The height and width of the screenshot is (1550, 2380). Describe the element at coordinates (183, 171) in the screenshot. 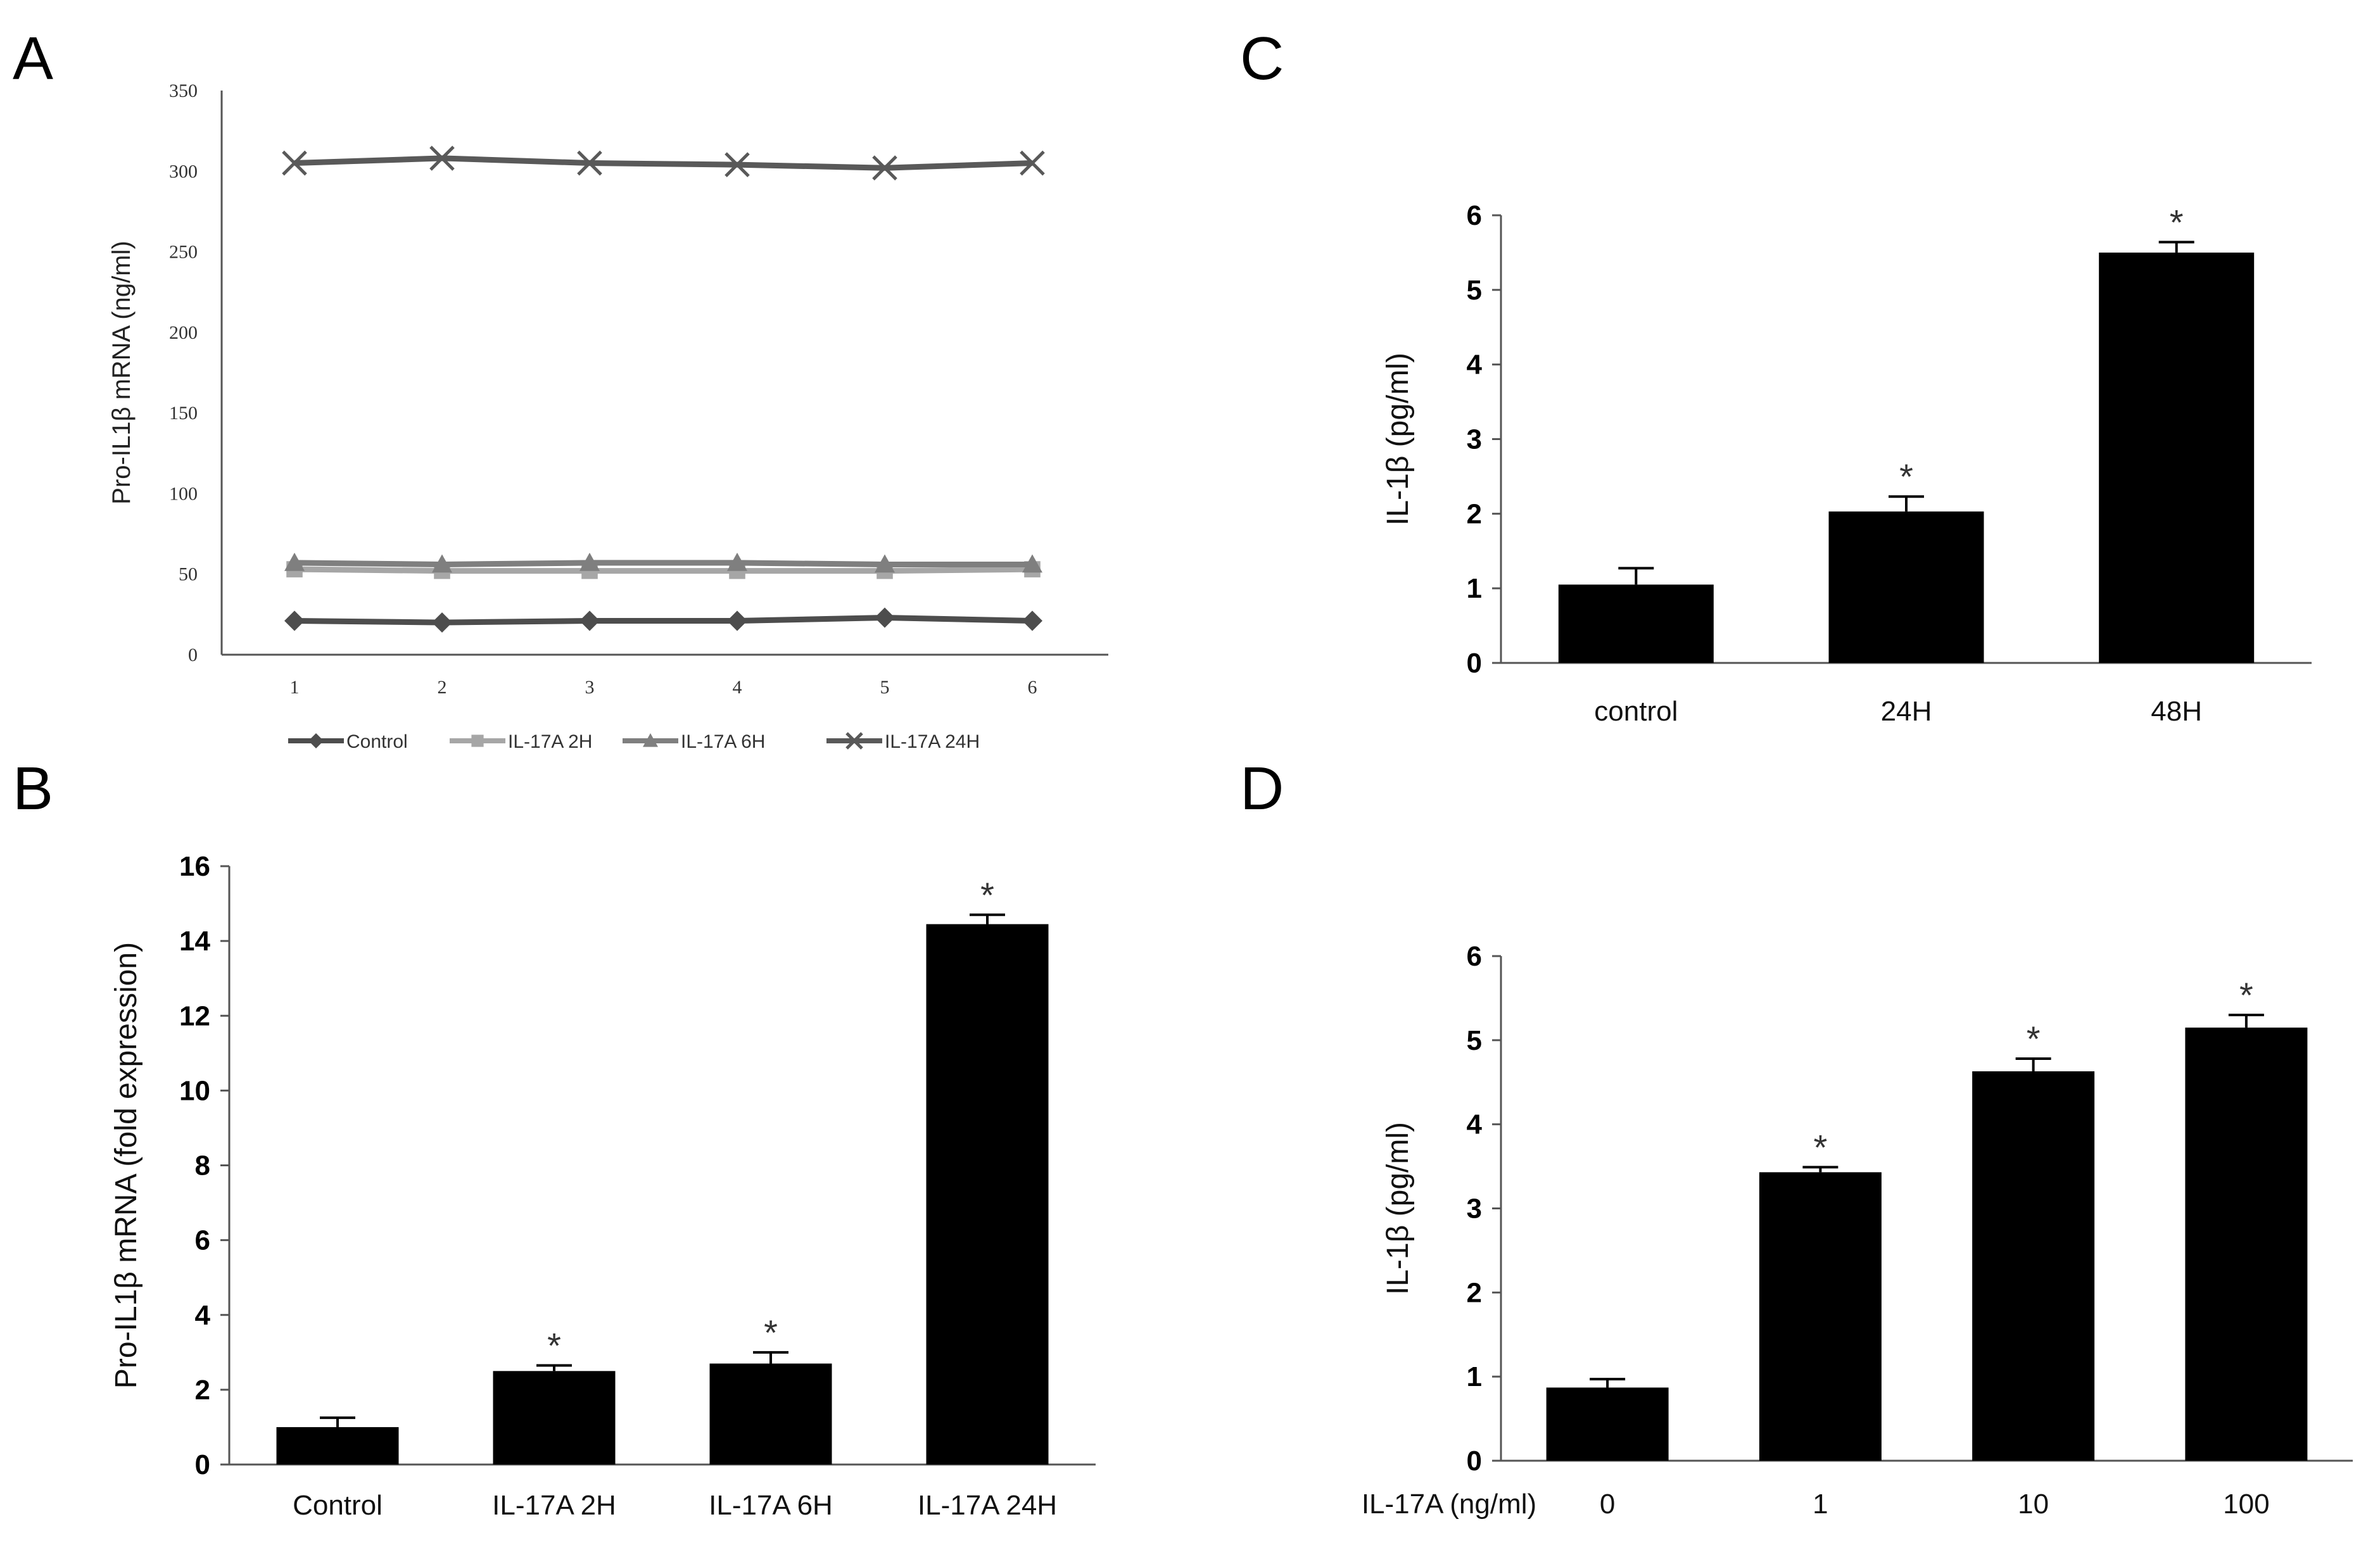

I see `y-tick-label: 300` at that location.